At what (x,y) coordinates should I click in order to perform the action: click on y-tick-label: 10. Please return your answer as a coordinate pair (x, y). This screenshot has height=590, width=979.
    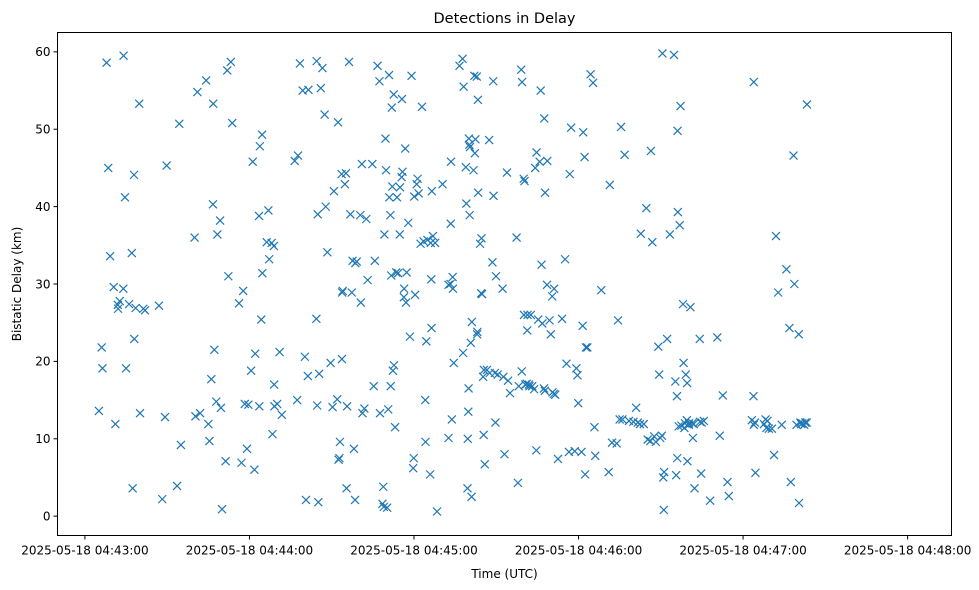
    Looking at the image, I should click on (42, 439).